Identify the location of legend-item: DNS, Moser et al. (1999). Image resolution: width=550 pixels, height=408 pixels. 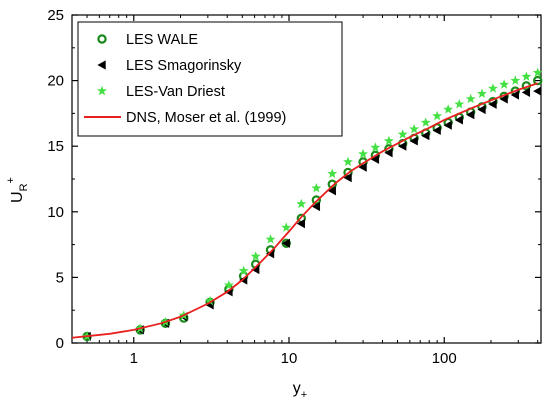
(185, 118).